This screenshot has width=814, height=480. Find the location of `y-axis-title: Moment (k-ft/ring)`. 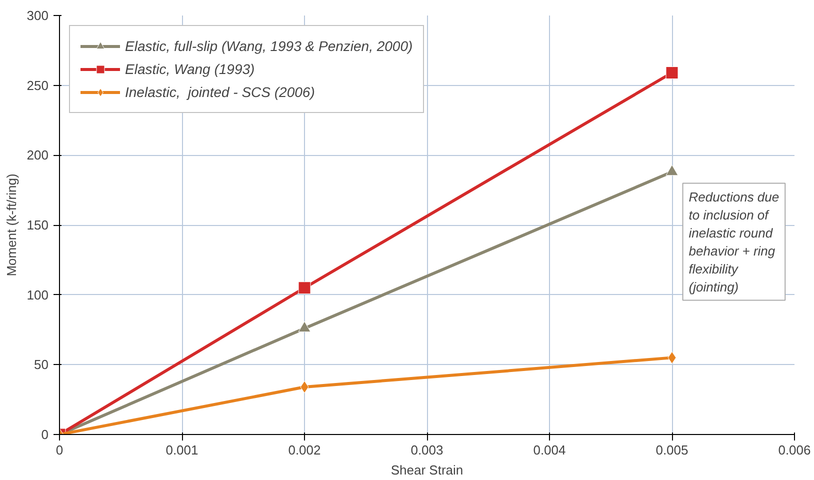

y-axis-title: Moment (k-ft/ring) is located at coordinates (11, 225).